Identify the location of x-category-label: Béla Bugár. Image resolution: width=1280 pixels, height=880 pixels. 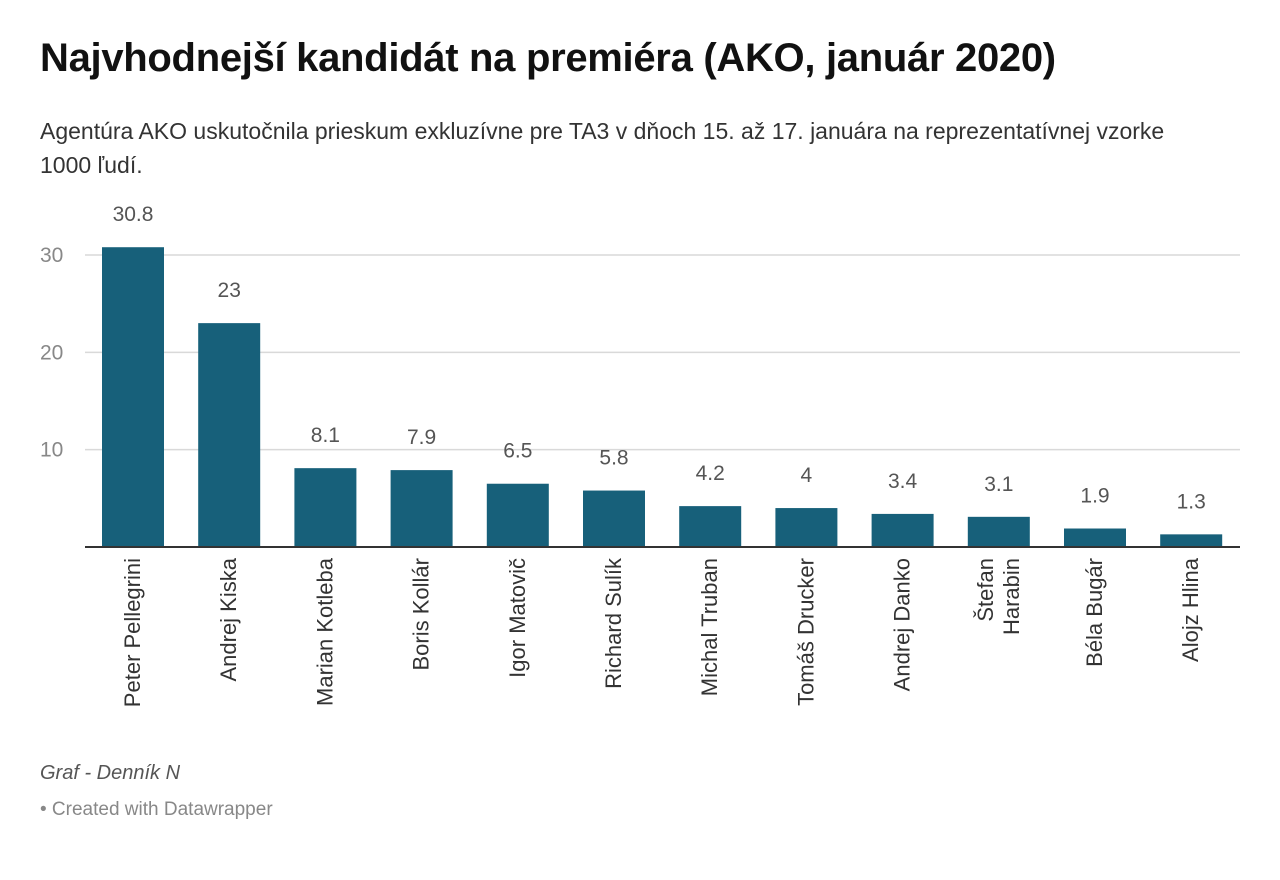
(1094, 612).